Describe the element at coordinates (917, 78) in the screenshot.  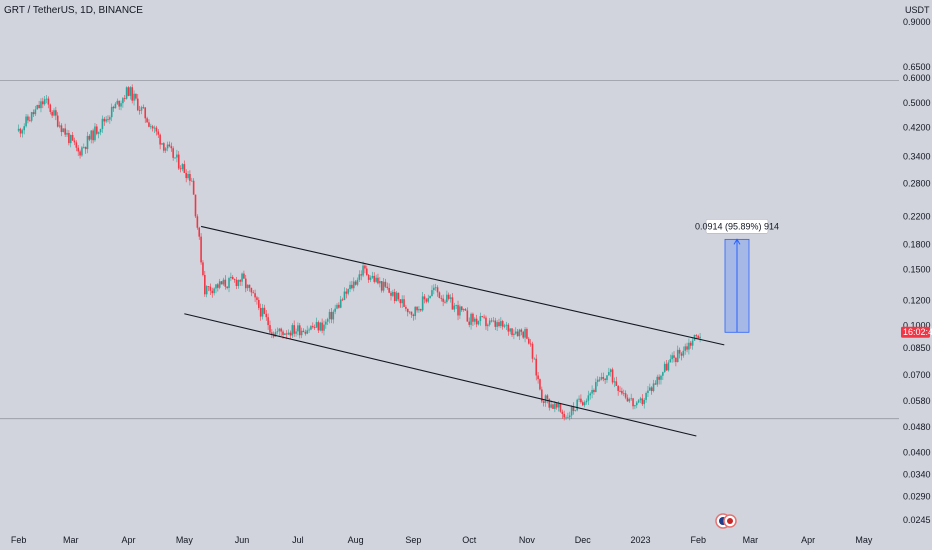
I see `price-tick-label: 0.6000` at that location.